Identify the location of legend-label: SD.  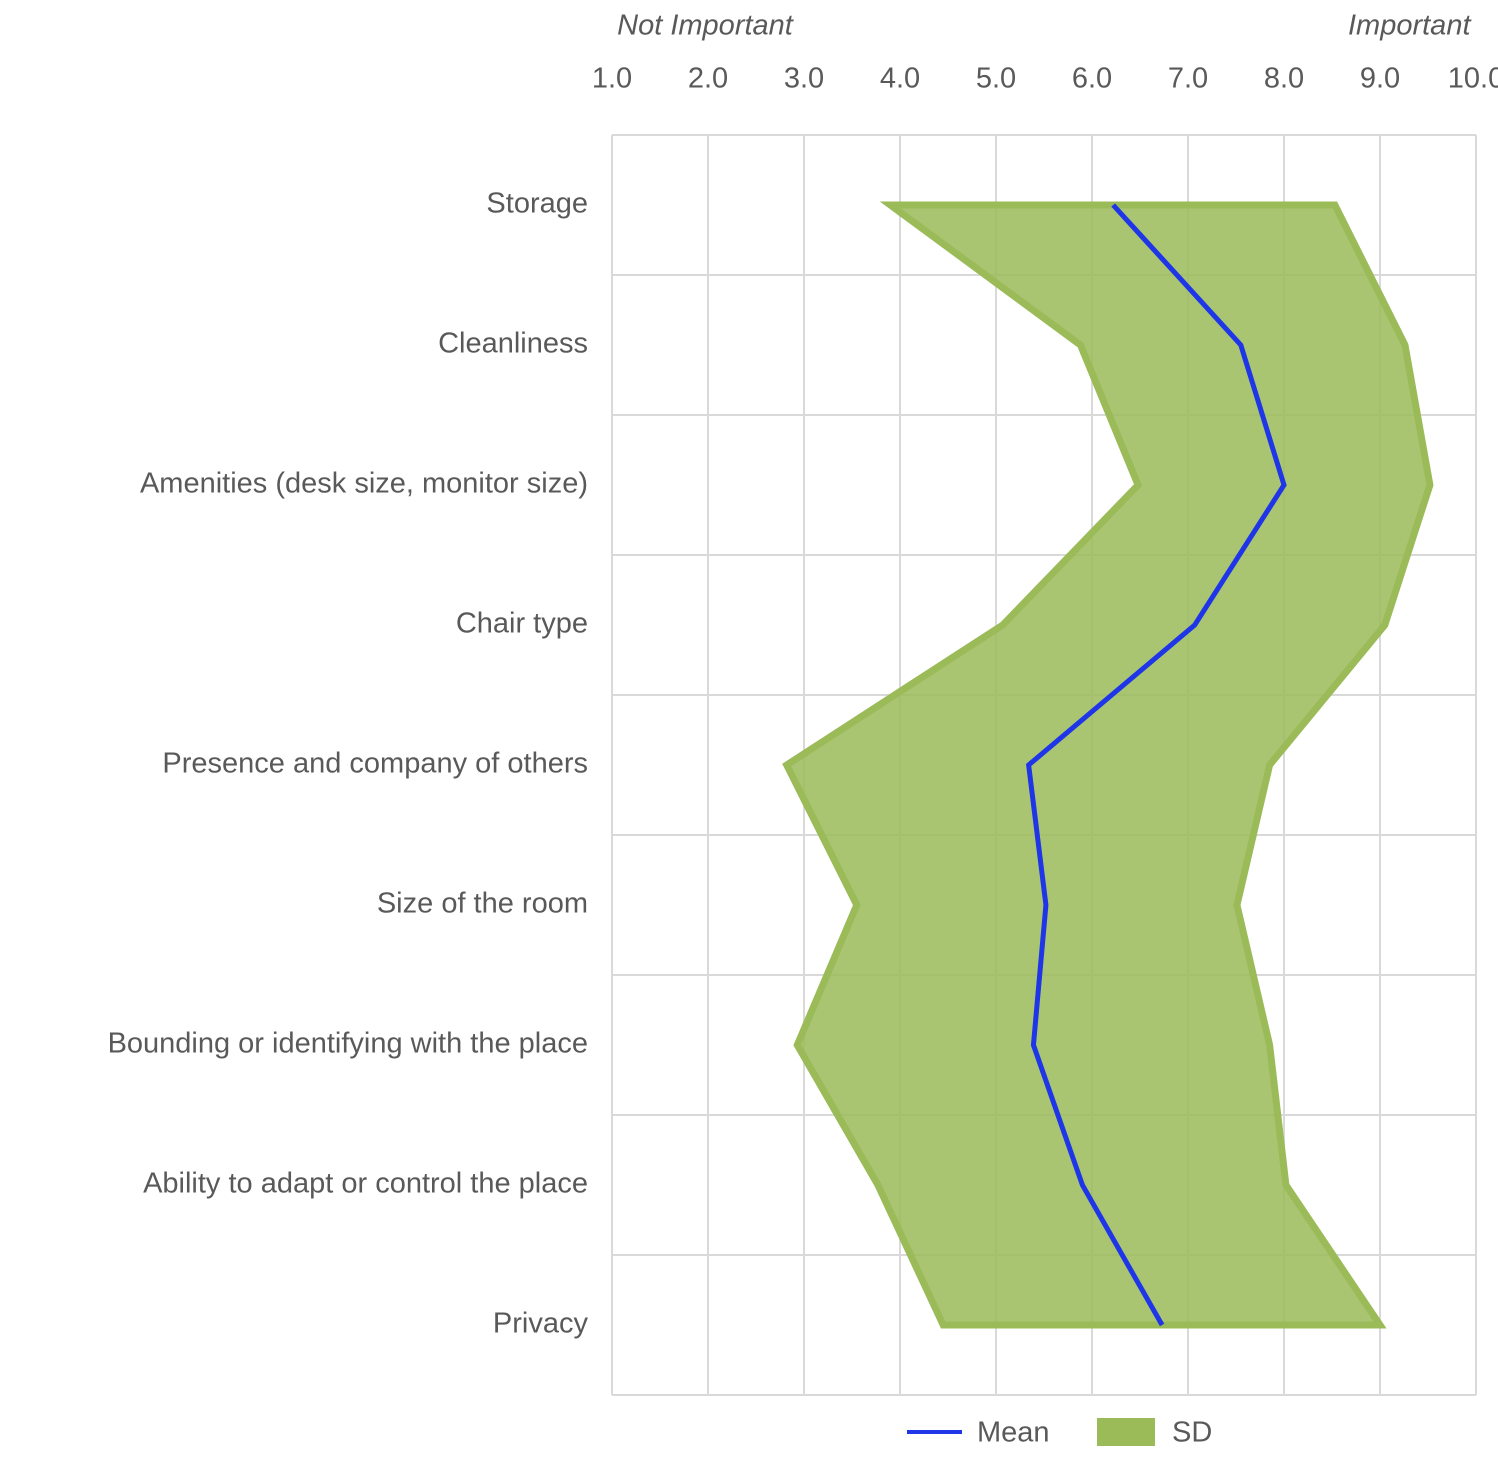
(1192, 1433).